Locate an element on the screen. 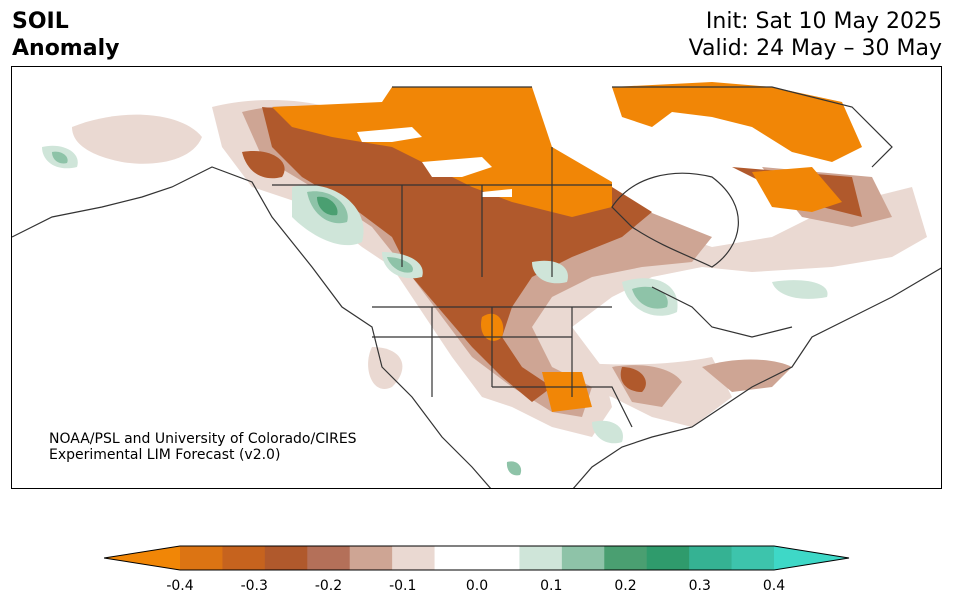 The image size is (954, 608). colorbar-tick-label: -0.3 is located at coordinates (254, 586).